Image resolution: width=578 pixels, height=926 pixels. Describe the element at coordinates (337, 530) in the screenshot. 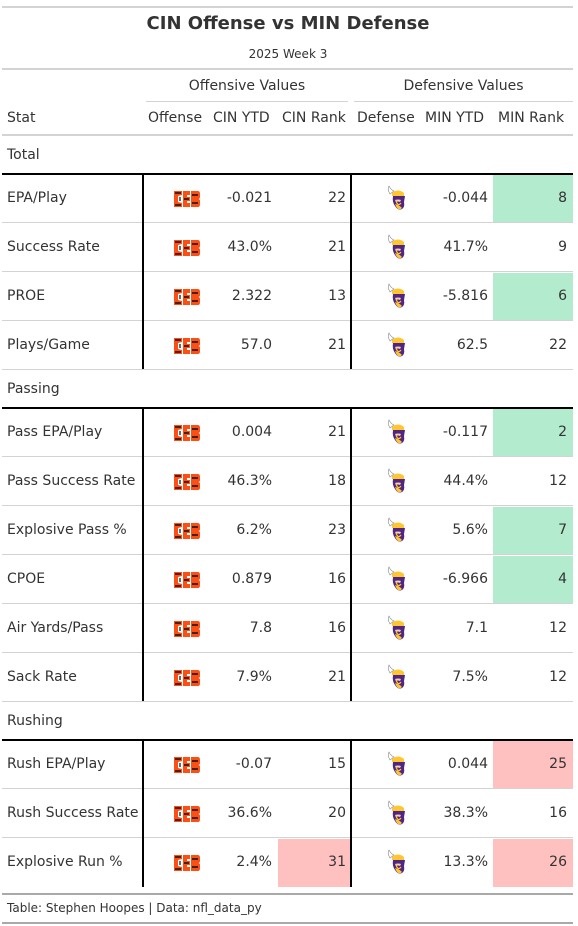

I see `cin-rank: 23` at that location.